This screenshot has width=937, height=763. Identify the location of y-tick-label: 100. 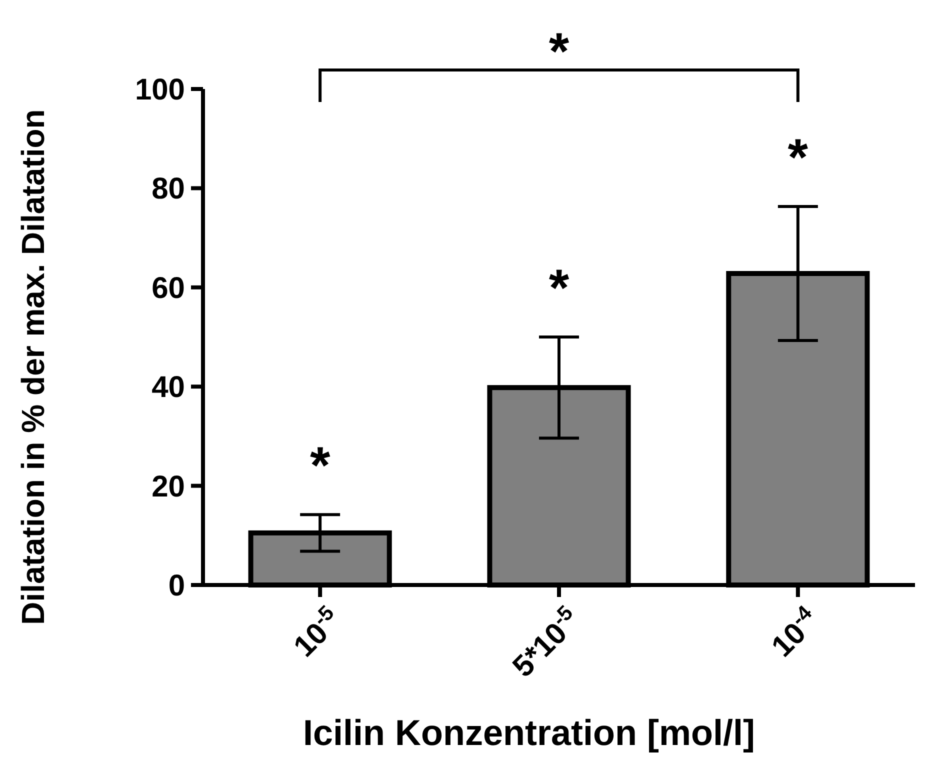
(159, 90).